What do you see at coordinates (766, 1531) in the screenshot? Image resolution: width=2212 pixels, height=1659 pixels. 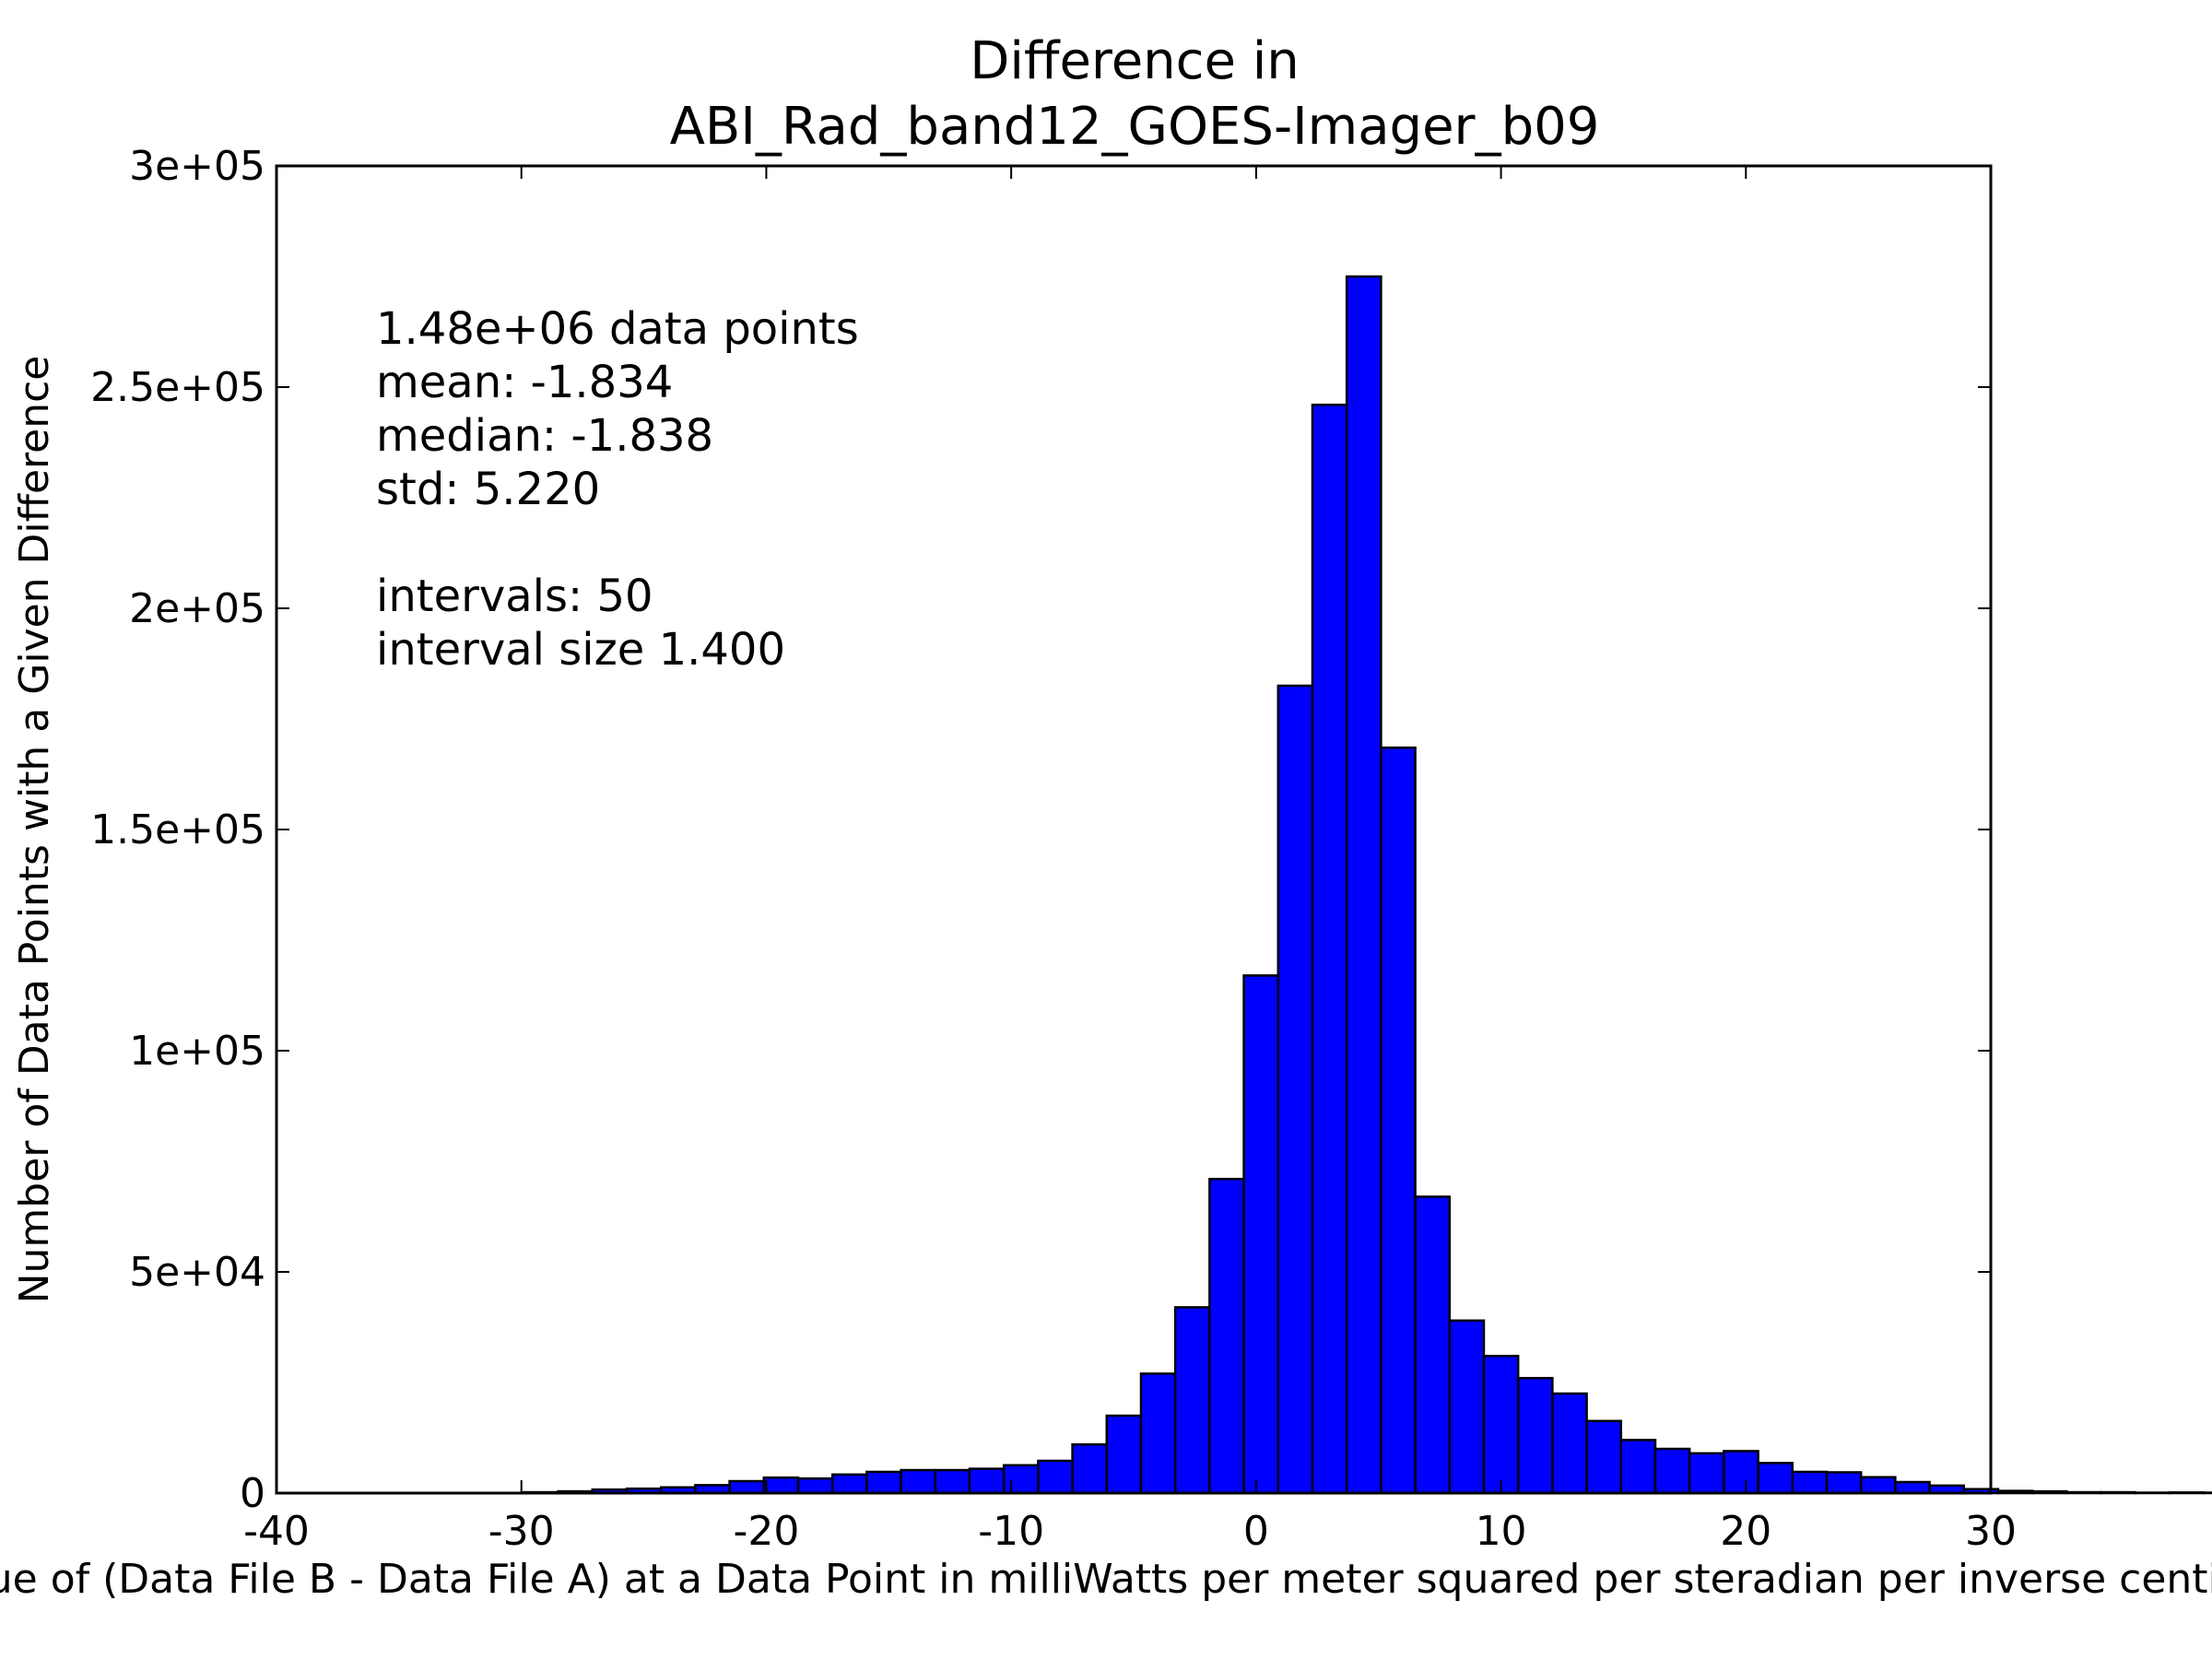 I see `x-tick-label: -20` at bounding box center [766, 1531].